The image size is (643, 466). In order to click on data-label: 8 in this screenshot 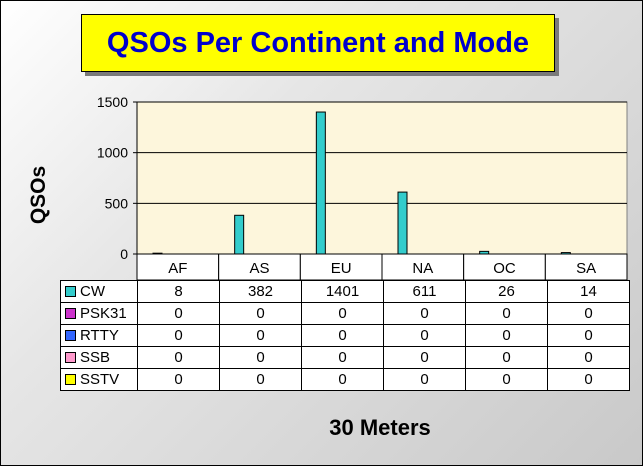, I will do `click(178, 291)`.